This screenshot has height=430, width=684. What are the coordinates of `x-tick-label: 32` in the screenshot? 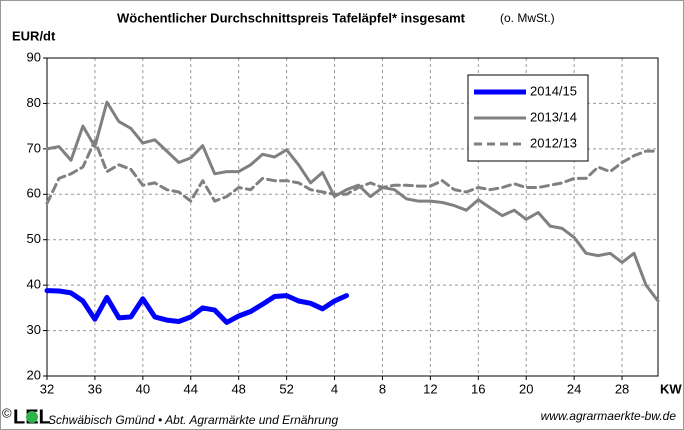 It's located at (47, 388).